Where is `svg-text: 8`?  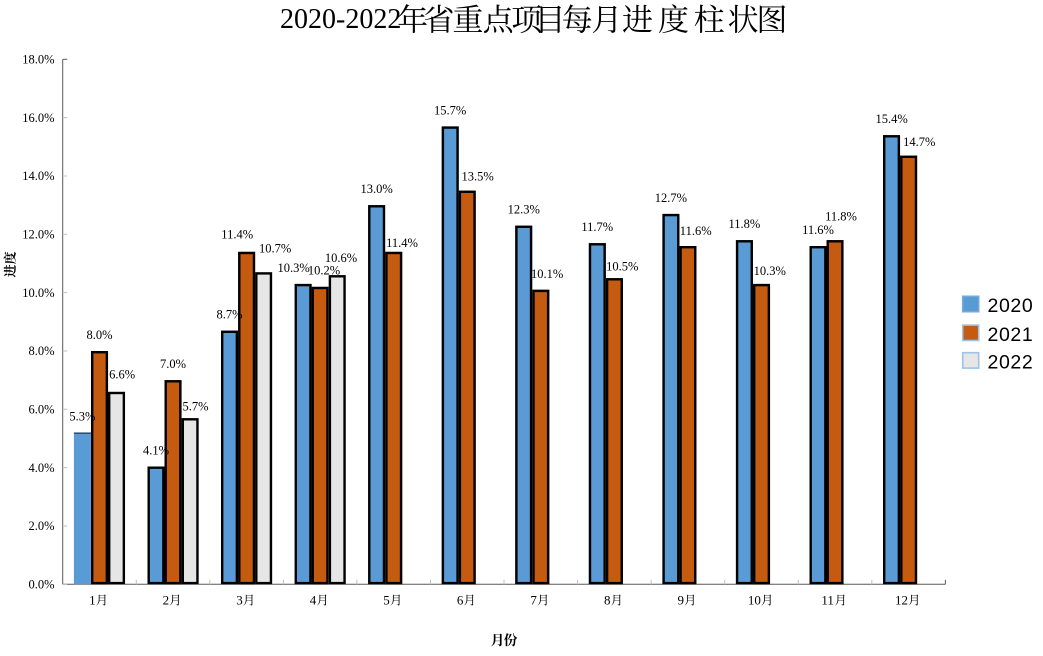
svg-text: 8 is located at coordinates (607, 600).